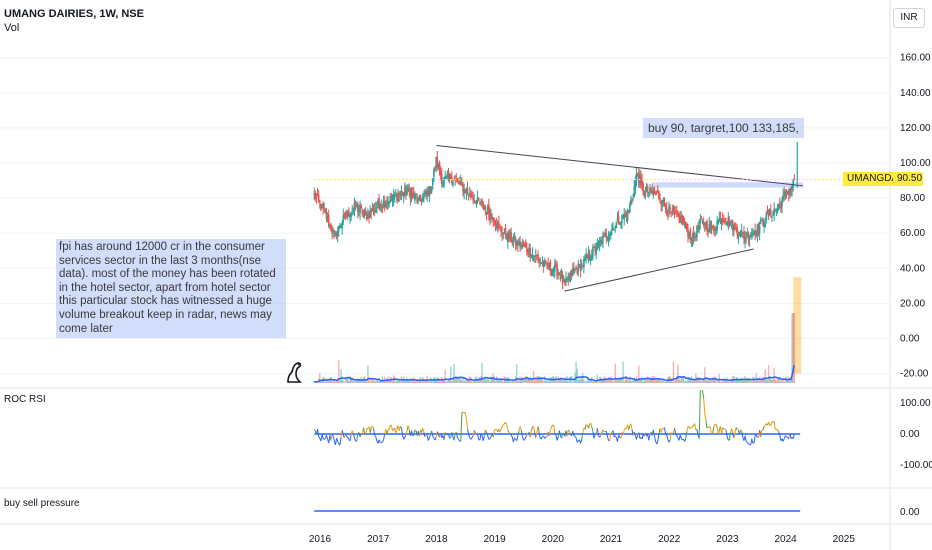 The height and width of the screenshot is (550, 932). I want to click on tradingview-logo-icon, so click(294, 372).